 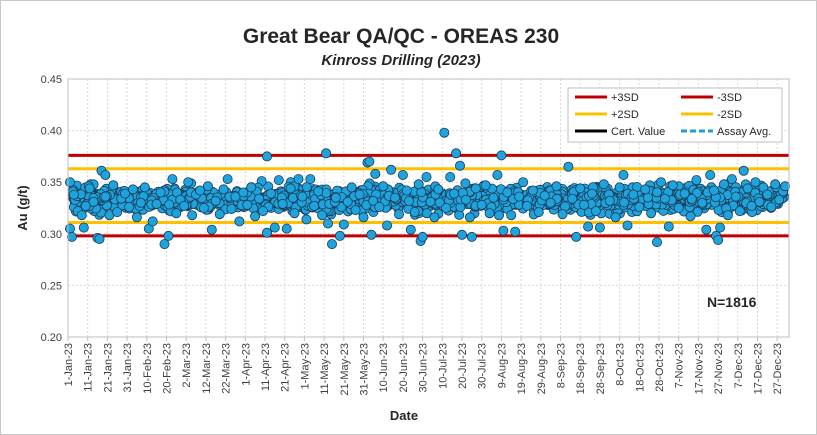 What do you see at coordinates (384, 368) in the screenshot?
I see `x-tick-label: 10-Jun-23` at bounding box center [384, 368].